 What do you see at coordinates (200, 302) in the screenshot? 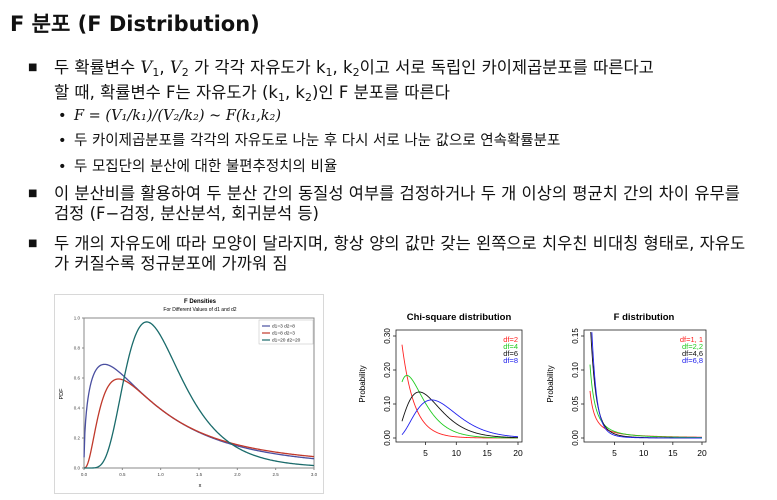
I see `chart-title: F Densities` at bounding box center [200, 302].